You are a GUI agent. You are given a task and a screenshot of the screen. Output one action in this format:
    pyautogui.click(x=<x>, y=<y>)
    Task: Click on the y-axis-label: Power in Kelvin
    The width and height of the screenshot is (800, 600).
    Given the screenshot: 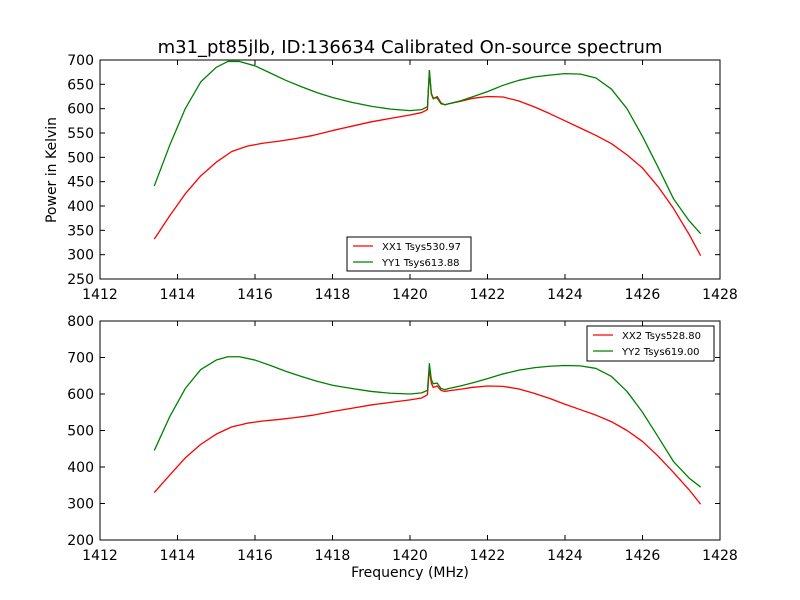 What is the action you would take?
    pyautogui.click(x=52, y=170)
    